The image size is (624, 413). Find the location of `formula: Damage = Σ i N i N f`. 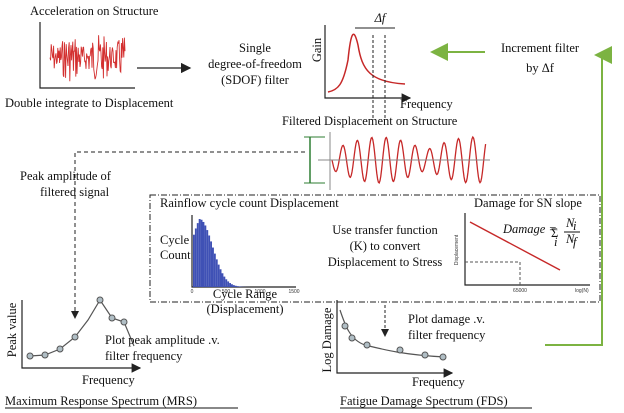

formula: Damage = Σ i N i N f is located at coordinates (541, 232).